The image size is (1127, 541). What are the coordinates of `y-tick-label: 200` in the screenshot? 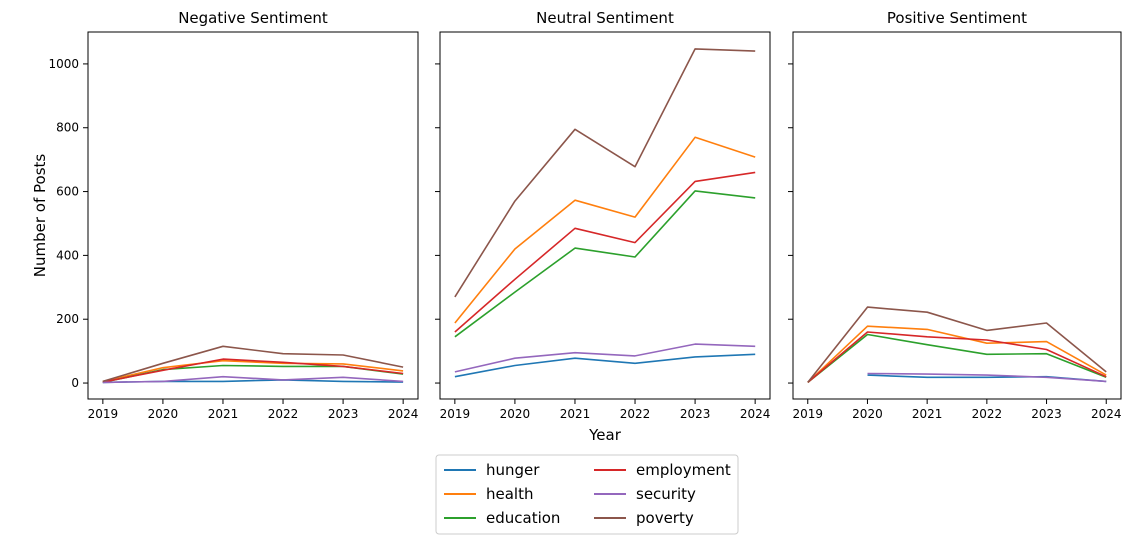 It's located at (67, 319).